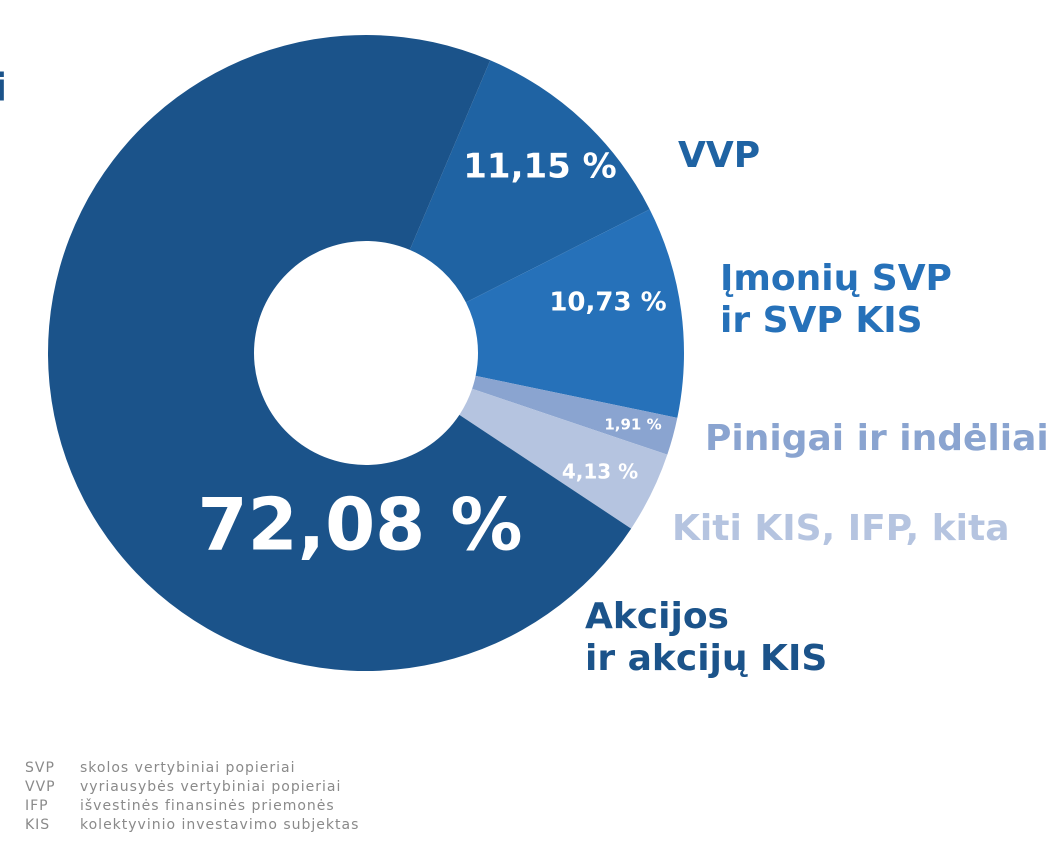 This screenshot has width=1055, height=846. I want to click on category-label: Akcijos, so click(657, 616).